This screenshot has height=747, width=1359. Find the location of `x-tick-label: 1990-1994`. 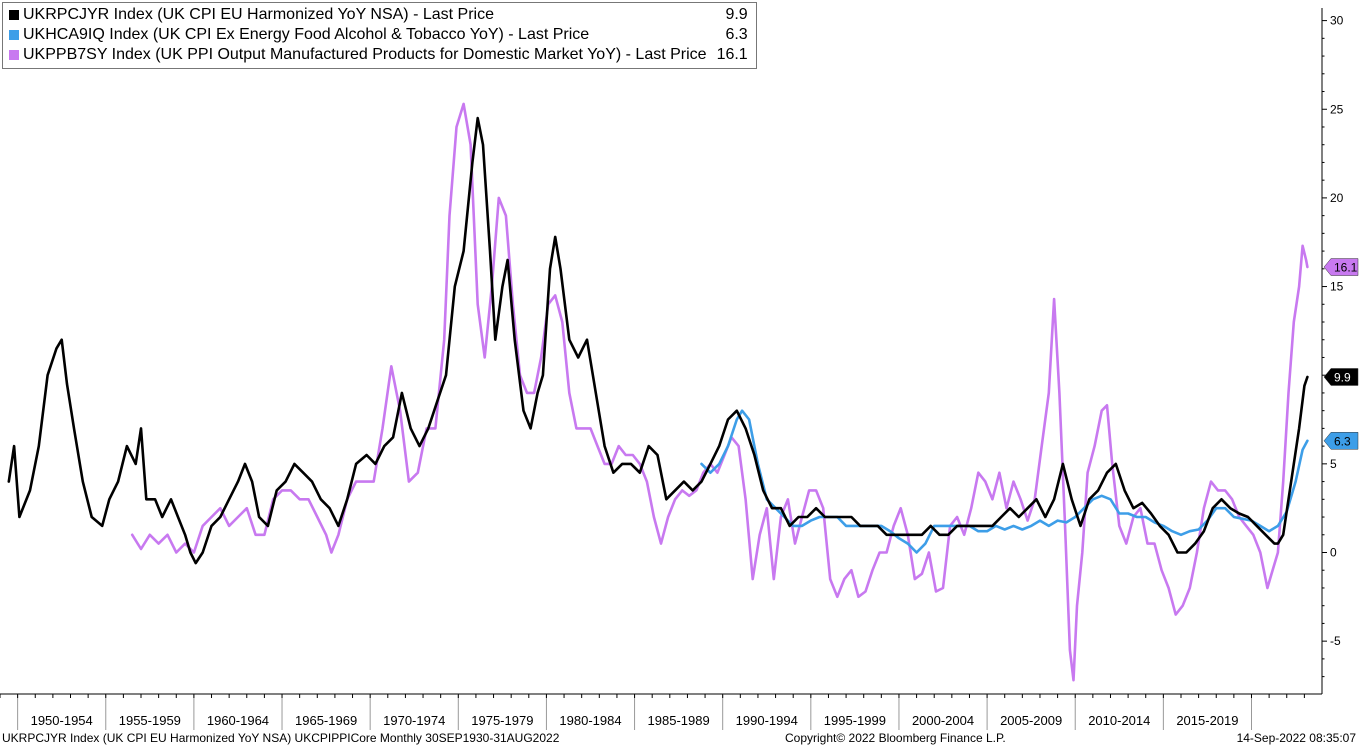

x-tick-label: 1990-1994 is located at coordinates (767, 720).